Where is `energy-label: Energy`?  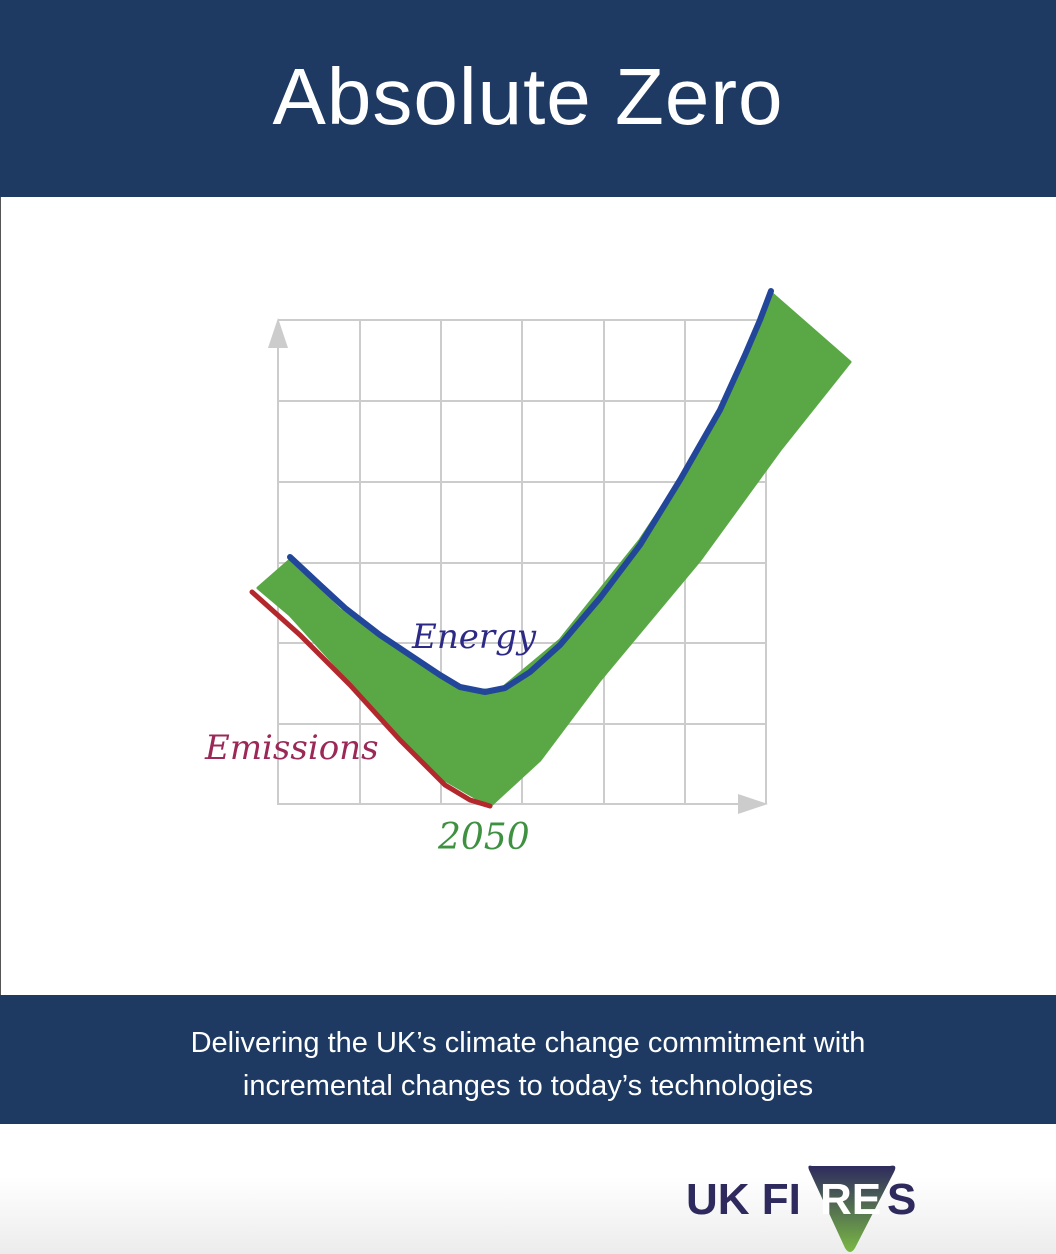 energy-label: Energy is located at coordinates (474, 637).